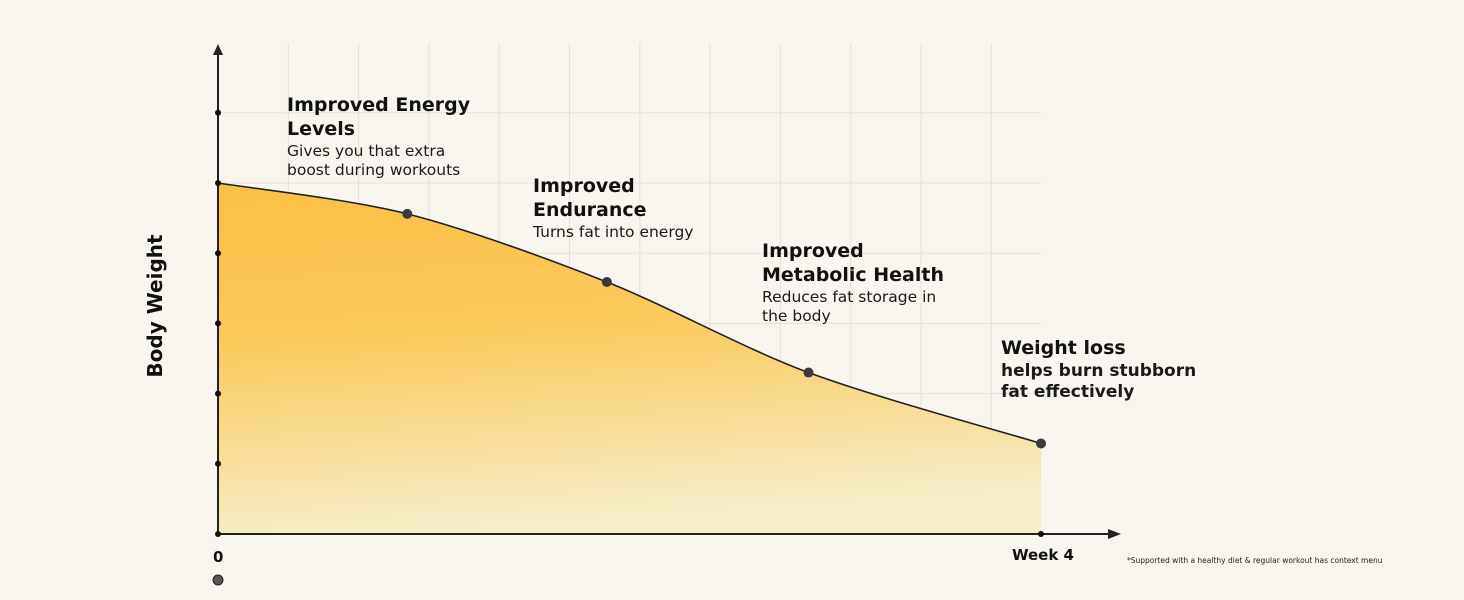 The image size is (1464, 600). I want to click on x-axis-arrow-icon, so click(1114, 534).